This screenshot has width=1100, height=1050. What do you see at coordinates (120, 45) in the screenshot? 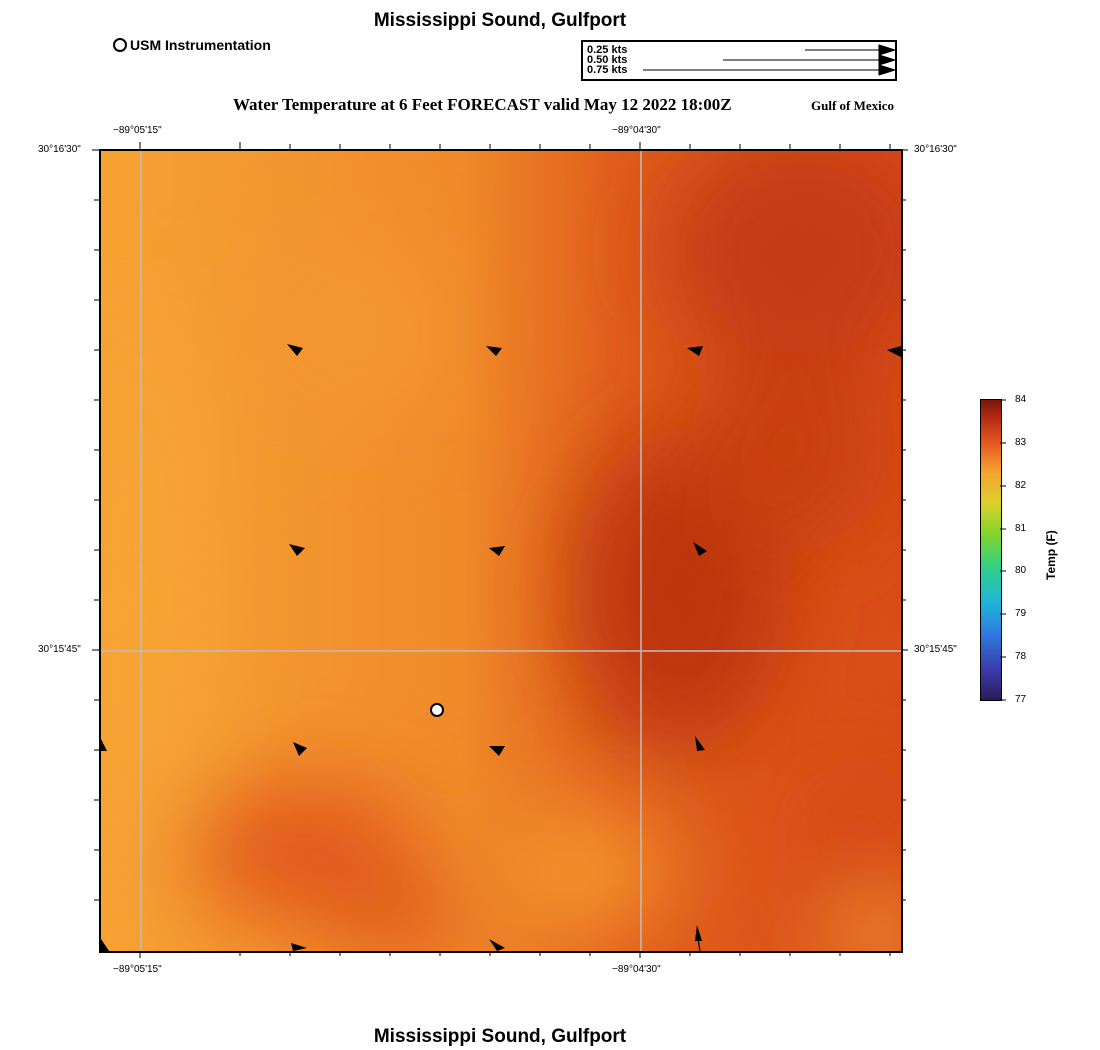
I see `circle-marker-icon` at bounding box center [120, 45].